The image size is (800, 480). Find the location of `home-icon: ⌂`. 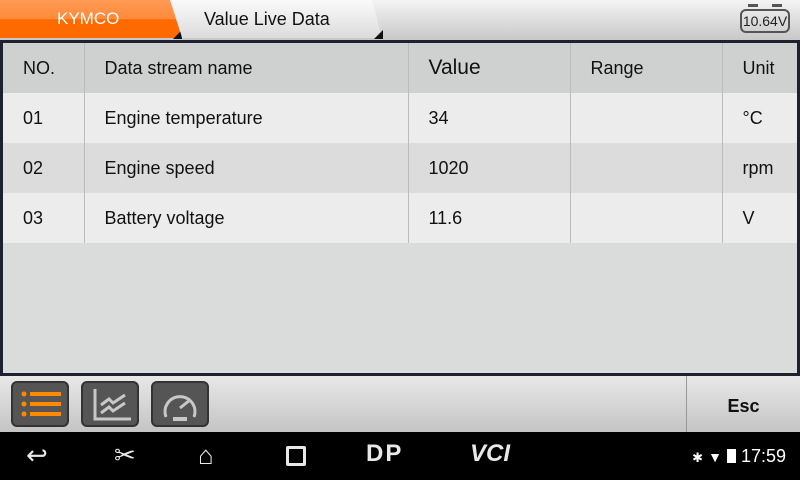

home-icon: ⌂ is located at coordinates (206, 455).